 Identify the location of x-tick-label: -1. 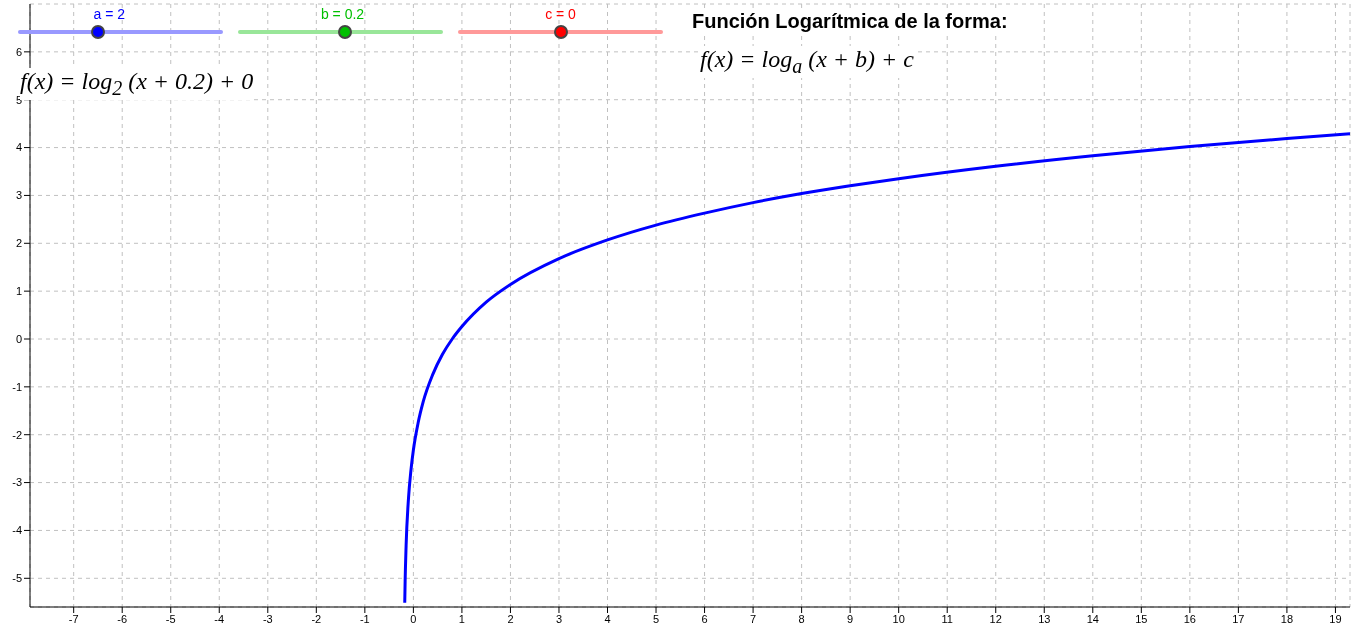
(364, 618).